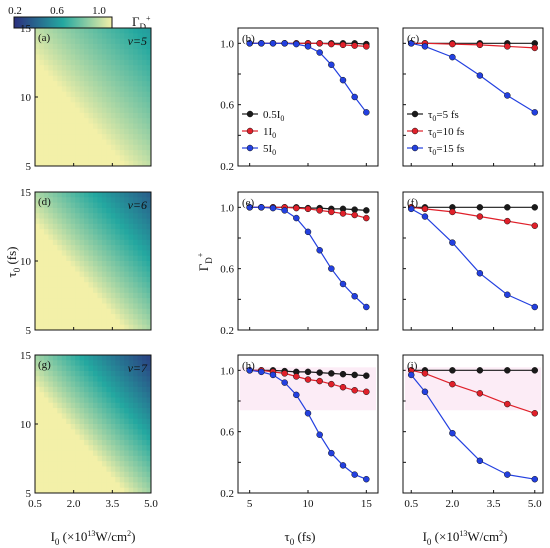  Describe the element at coordinates (299, 264) in the screenshot. I see `line-panel: 0.20.61.0 (e)` at that location.